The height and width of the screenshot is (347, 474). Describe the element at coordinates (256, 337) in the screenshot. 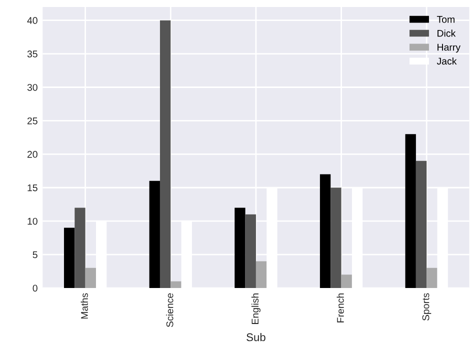

I see `x-axis-title: Sub` at that location.